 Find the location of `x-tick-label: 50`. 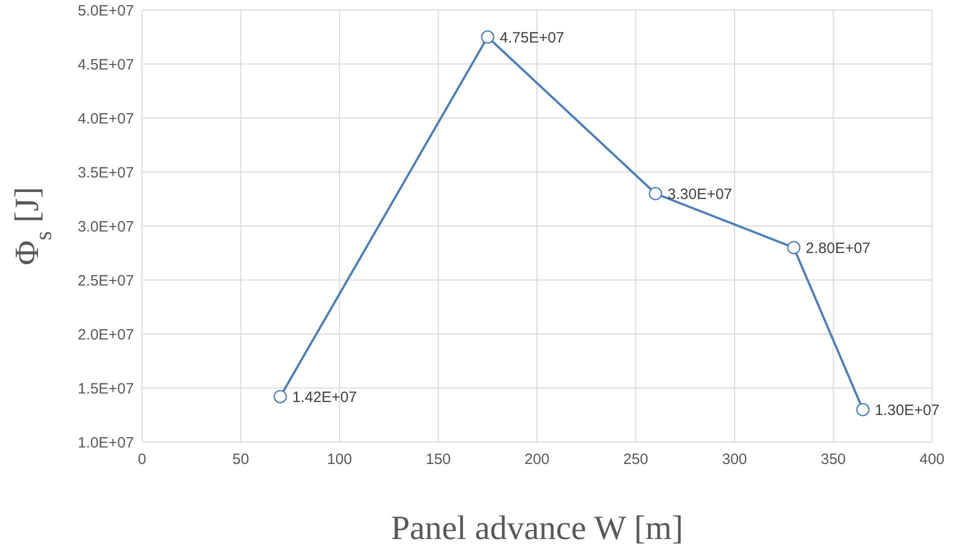

x-tick-label: 50 is located at coordinates (241, 459).